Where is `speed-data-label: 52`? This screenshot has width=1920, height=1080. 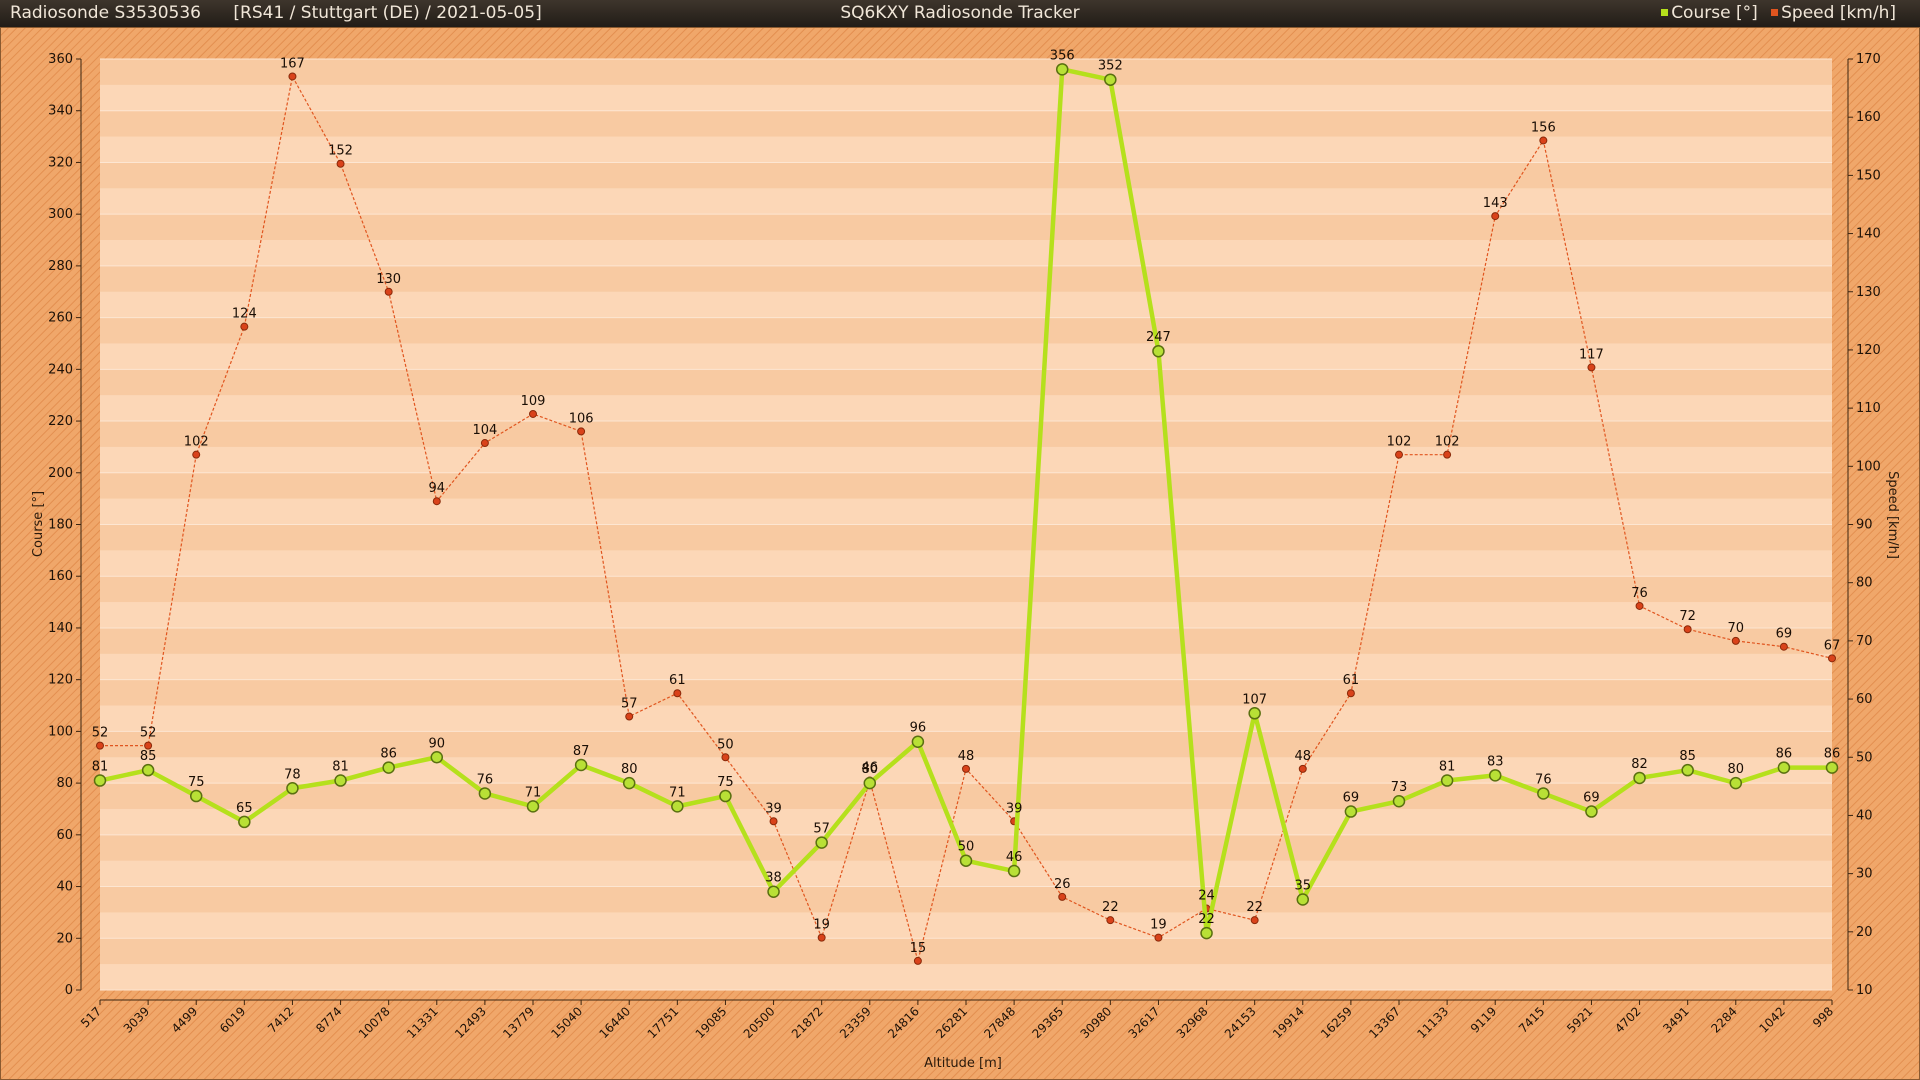 speed-data-label: 52 is located at coordinates (148, 733).